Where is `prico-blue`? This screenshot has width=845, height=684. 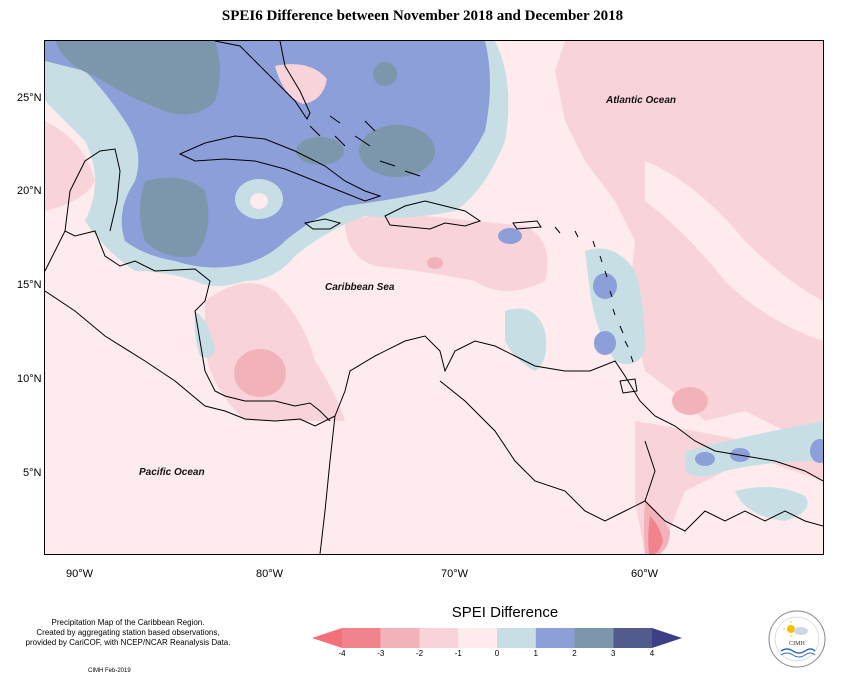 prico-blue is located at coordinates (510, 236).